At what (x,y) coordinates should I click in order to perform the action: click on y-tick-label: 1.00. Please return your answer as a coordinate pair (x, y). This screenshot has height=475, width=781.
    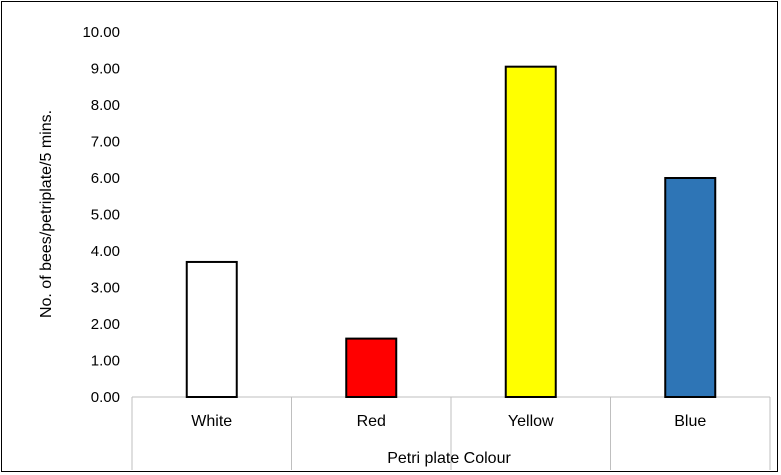
    Looking at the image, I should click on (105, 361).